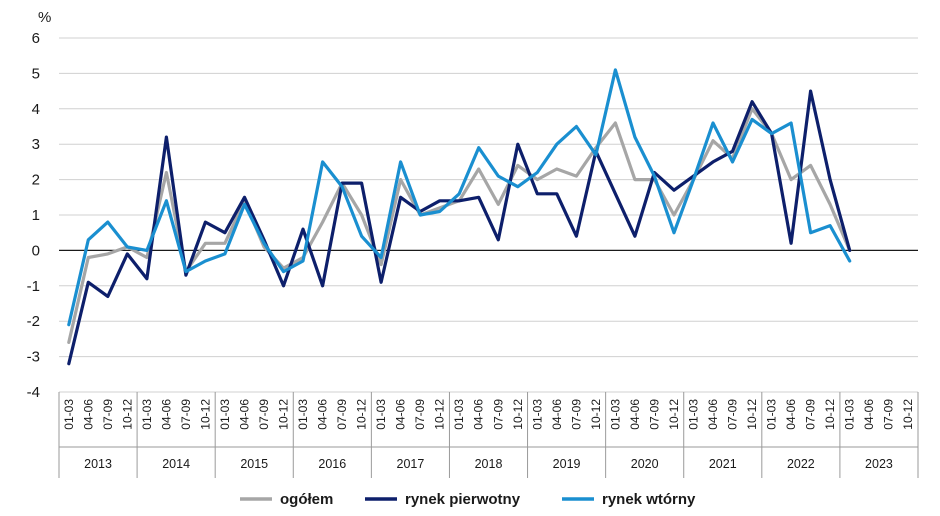 The height and width of the screenshot is (516, 940). What do you see at coordinates (176, 464) in the screenshot?
I see `year-label: 2014` at bounding box center [176, 464].